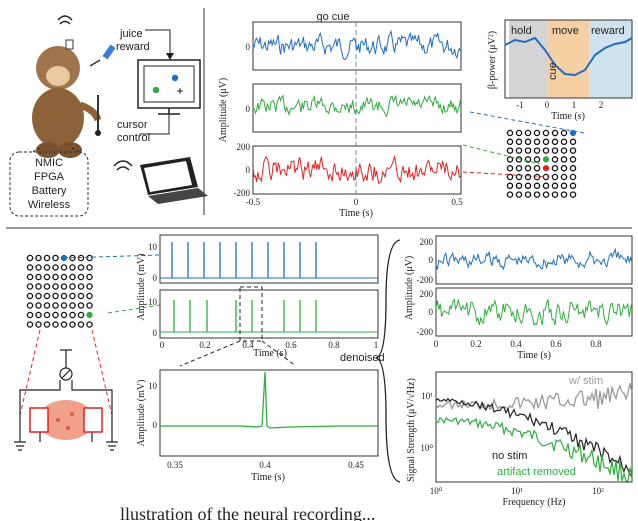 This screenshot has height=521, width=638. What do you see at coordinates (411, 430) in the screenshot?
I see `svg-text: Signal Strength (μV/√Hz)` at bounding box center [411, 430].